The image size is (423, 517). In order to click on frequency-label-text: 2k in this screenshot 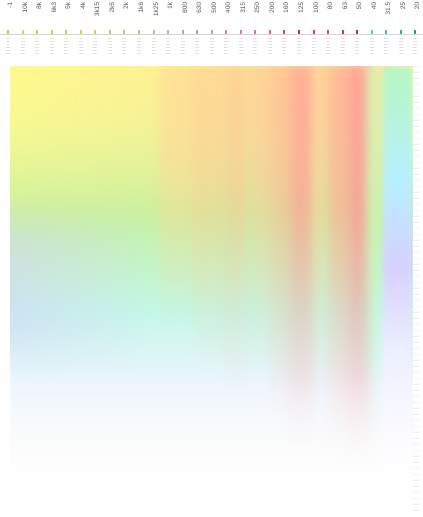, I will do `click(127, 5)`.